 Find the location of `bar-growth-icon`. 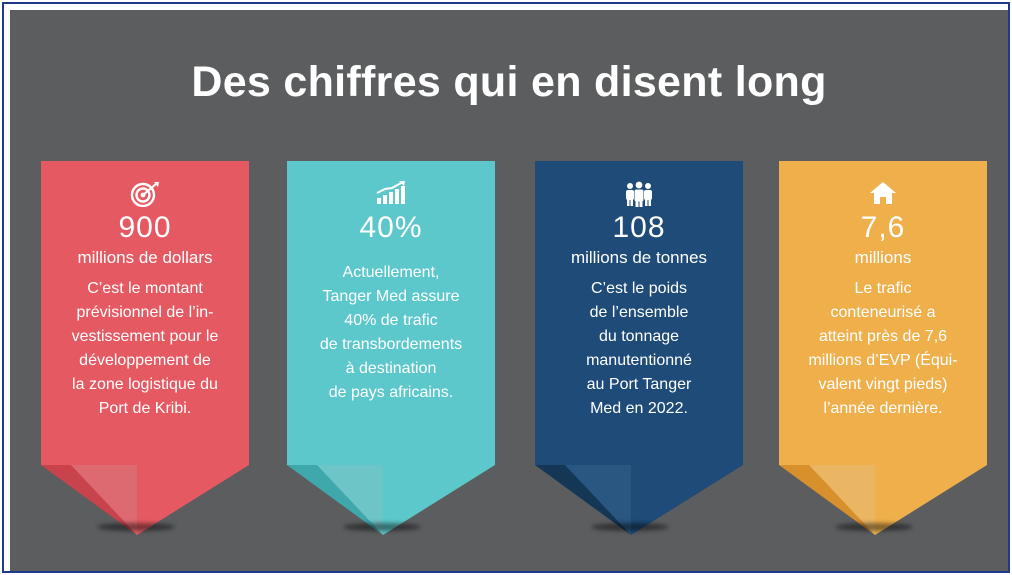

bar-growth-icon is located at coordinates (391, 185).